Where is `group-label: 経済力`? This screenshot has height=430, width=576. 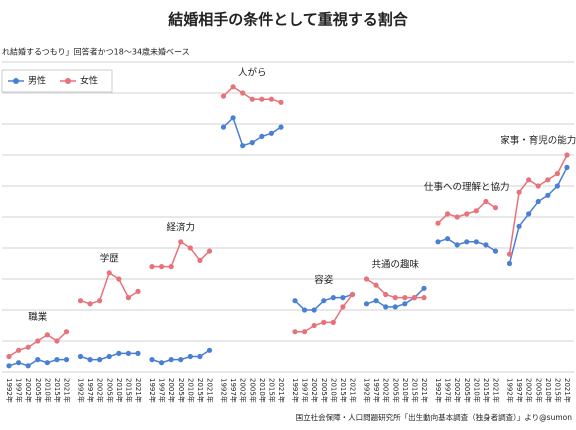 group-label: 経済力 is located at coordinates (180, 227).